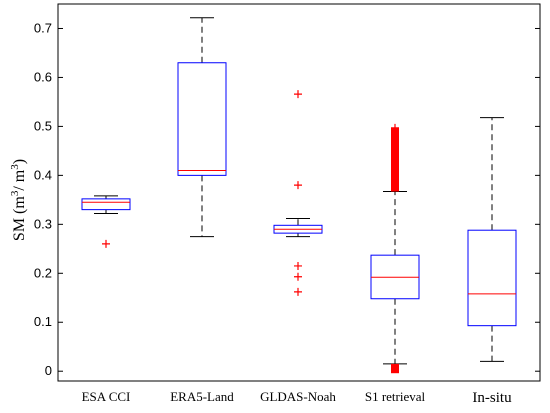  Describe the element at coordinates (48, 370) in the screenshot. I see `y-tick-label: 0` at that location.